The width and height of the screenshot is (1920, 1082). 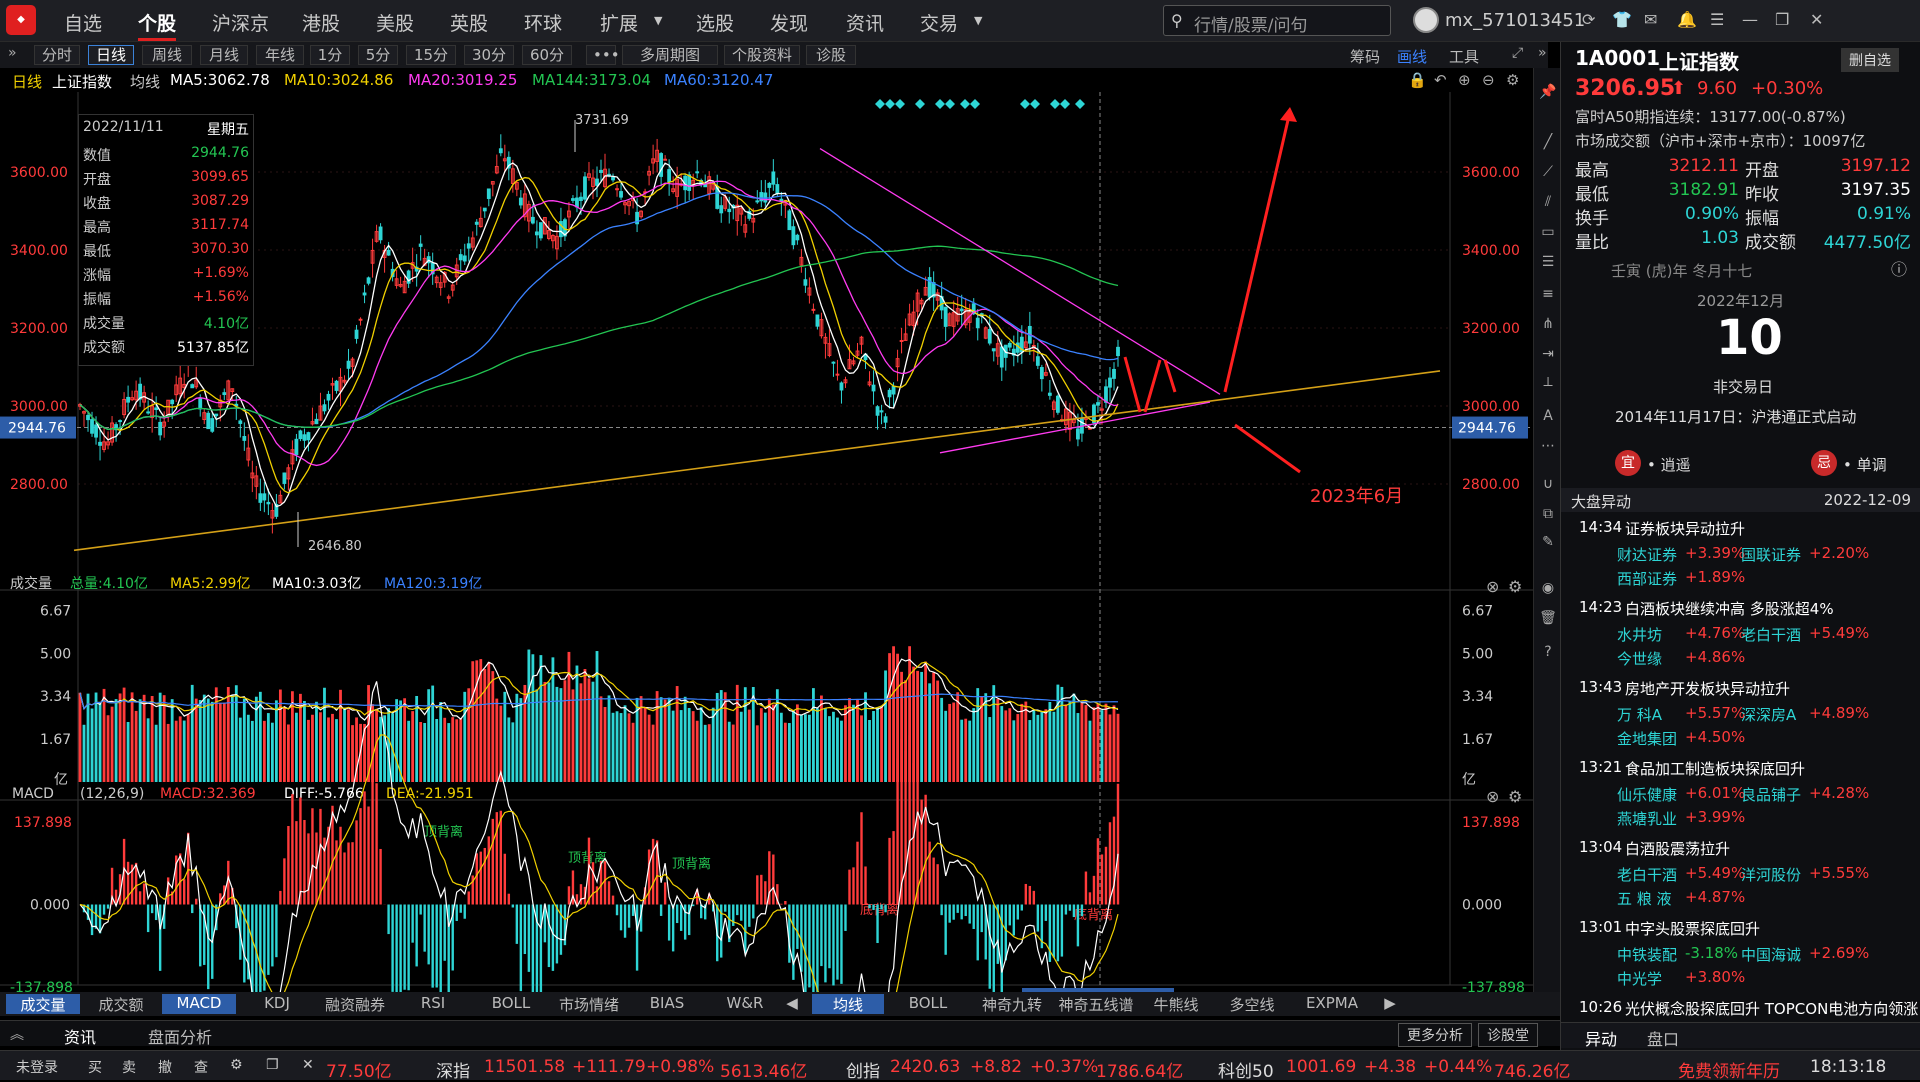 What do you see at coordinates (1464, 80) in the screenshot?
I see `zoom-in-icon: ⊕` at bounding box center [1464, 80].